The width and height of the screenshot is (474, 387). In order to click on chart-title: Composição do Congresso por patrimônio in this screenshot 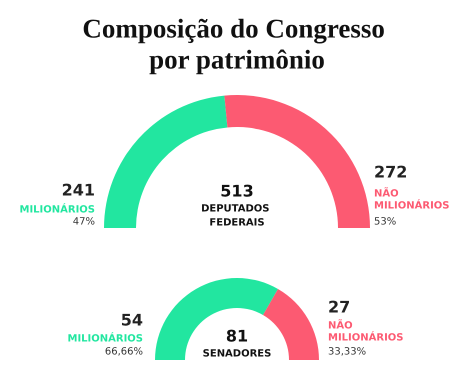, I will do `click(237, 44)`.